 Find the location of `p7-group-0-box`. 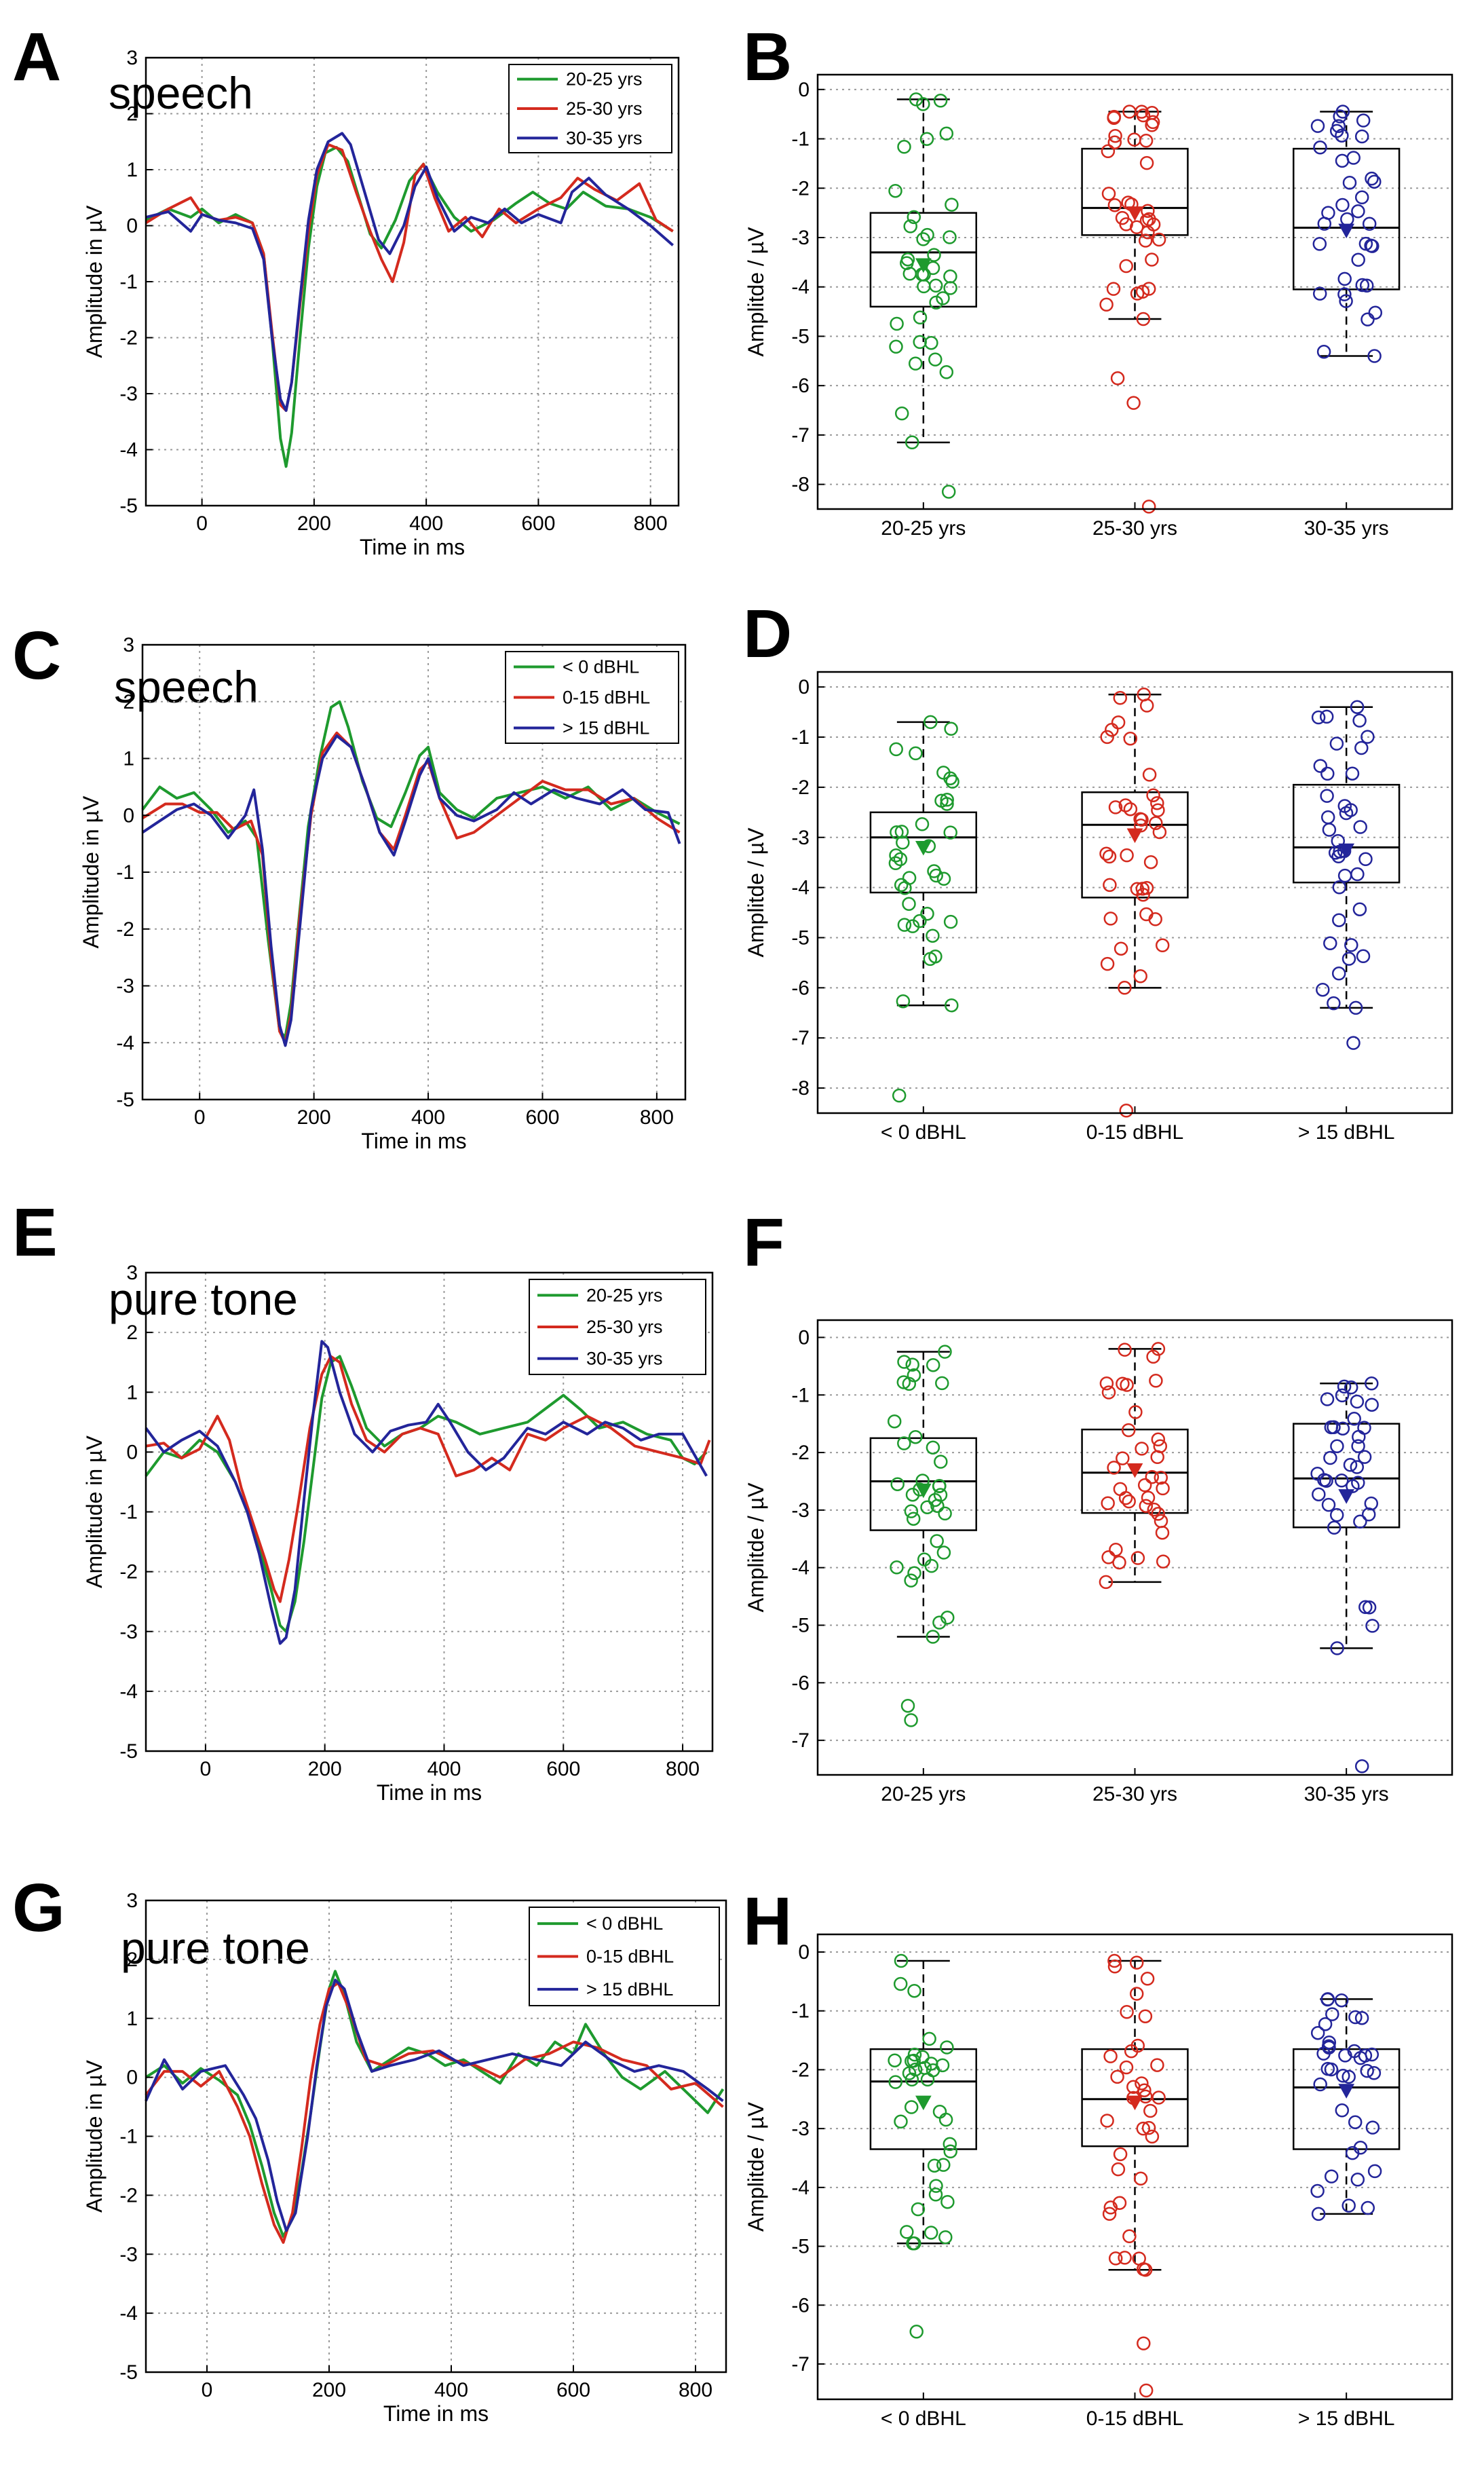

p7-group-0-box is located at coordinates (923, 2099).